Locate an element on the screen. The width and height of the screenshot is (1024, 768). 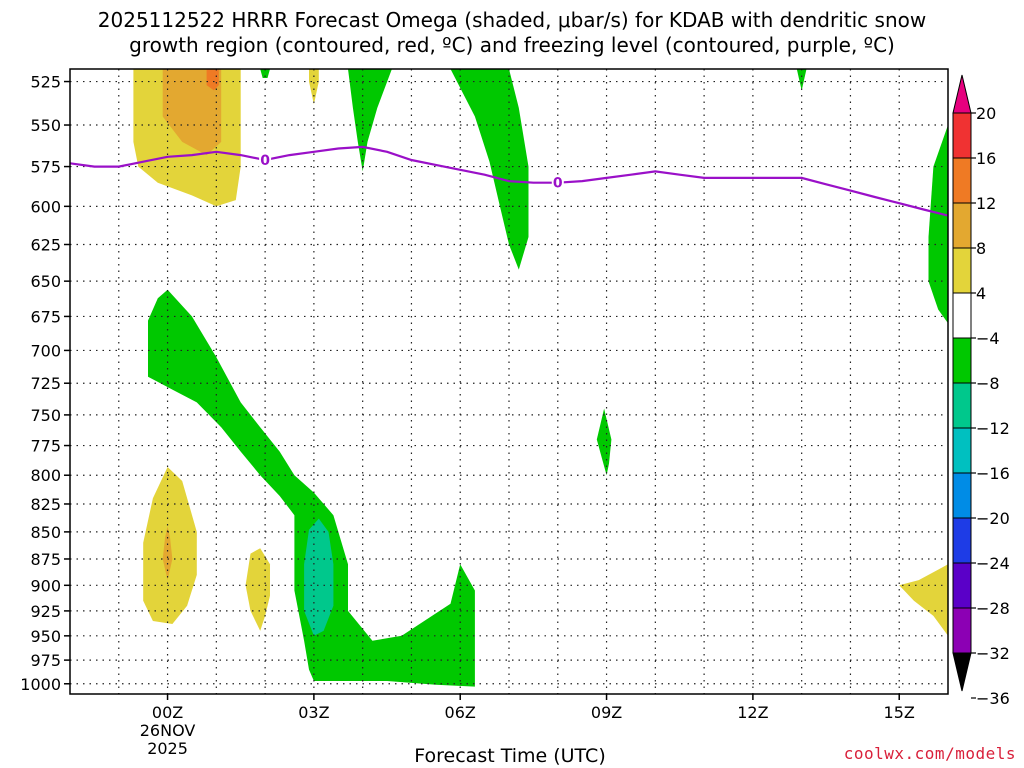
y-tick-label: 825 is located at coordinates (45, 504).